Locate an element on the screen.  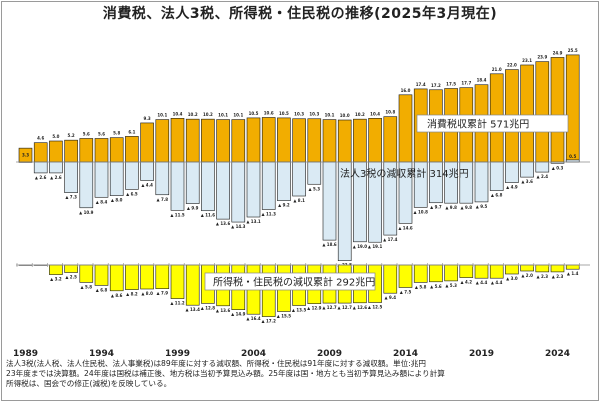
consumption-bar-2005 is located at coordinates (268, 140).